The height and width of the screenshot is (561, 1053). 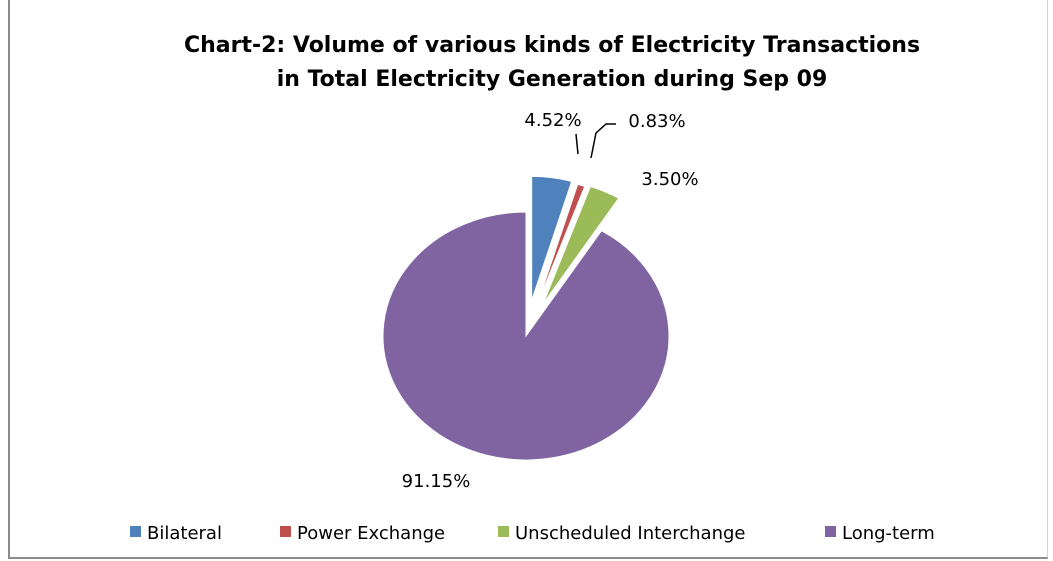 I want to click on pie-slices, so click(x=526, y=318).